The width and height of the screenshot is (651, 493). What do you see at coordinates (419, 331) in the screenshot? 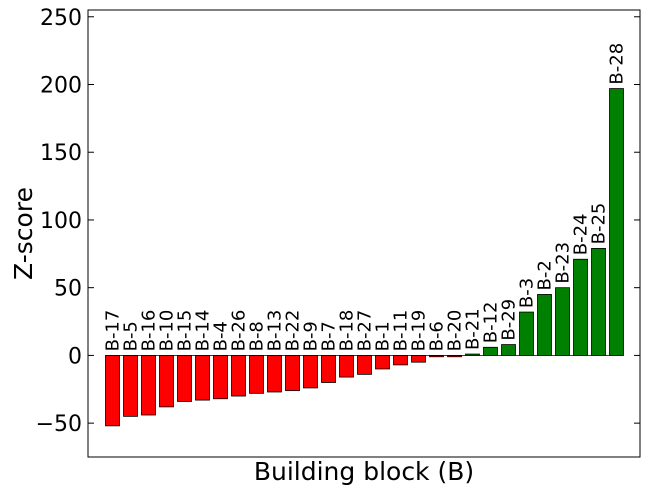
I see `bar-label-b-19: B-19` at bounding box center [419, 331].